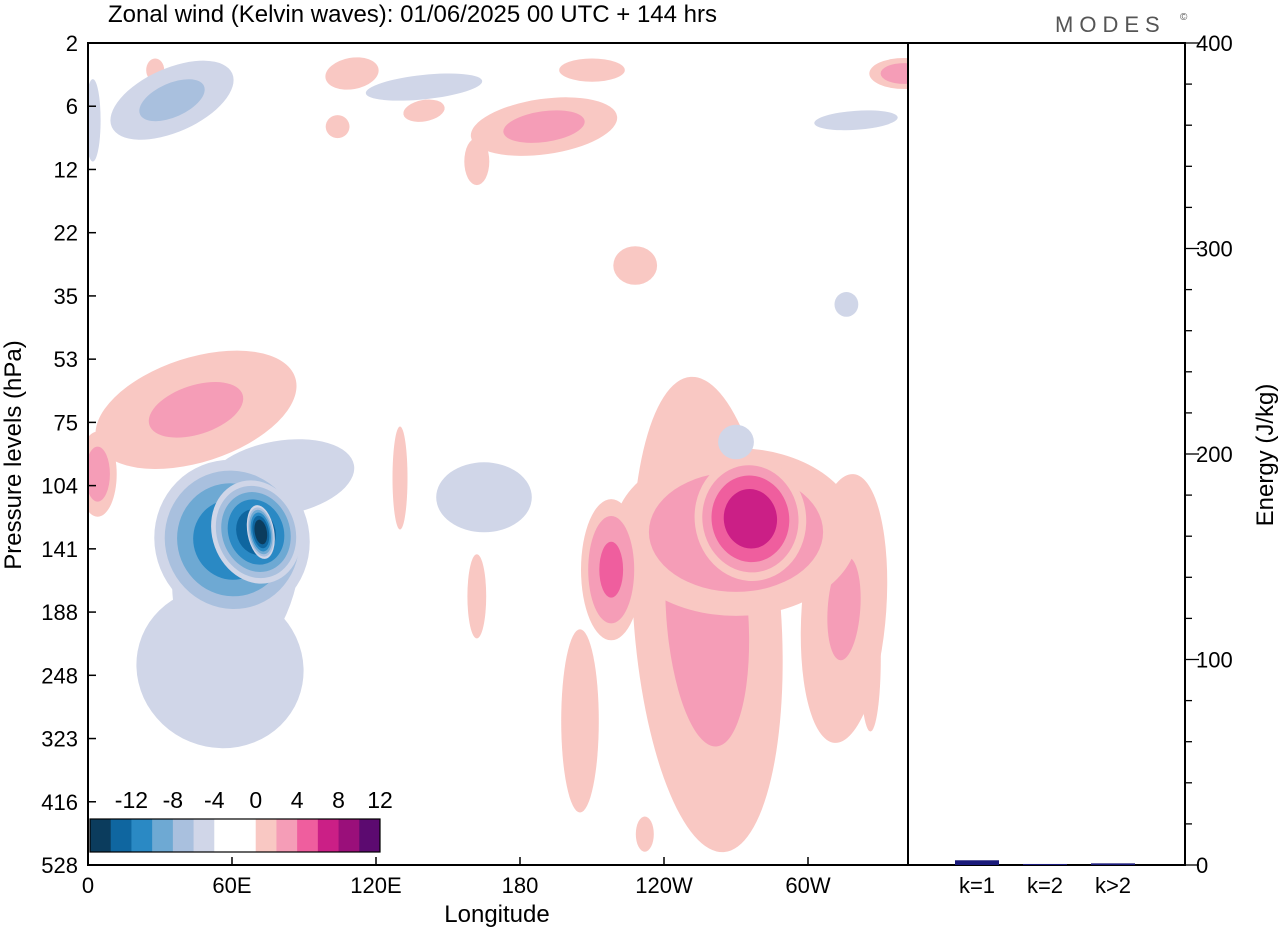  I want to click on stratospheric-westerly-b, so click(477, 161).